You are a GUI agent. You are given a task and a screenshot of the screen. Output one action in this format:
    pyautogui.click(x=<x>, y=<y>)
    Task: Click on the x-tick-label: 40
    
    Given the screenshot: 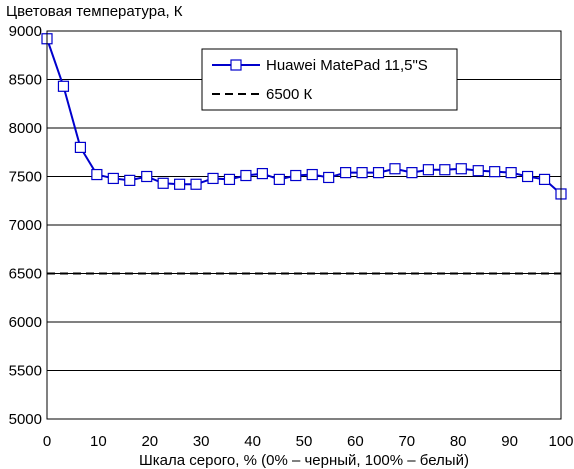 What is the action you would take?
    pyautogui.click(x=252, y=441)
    